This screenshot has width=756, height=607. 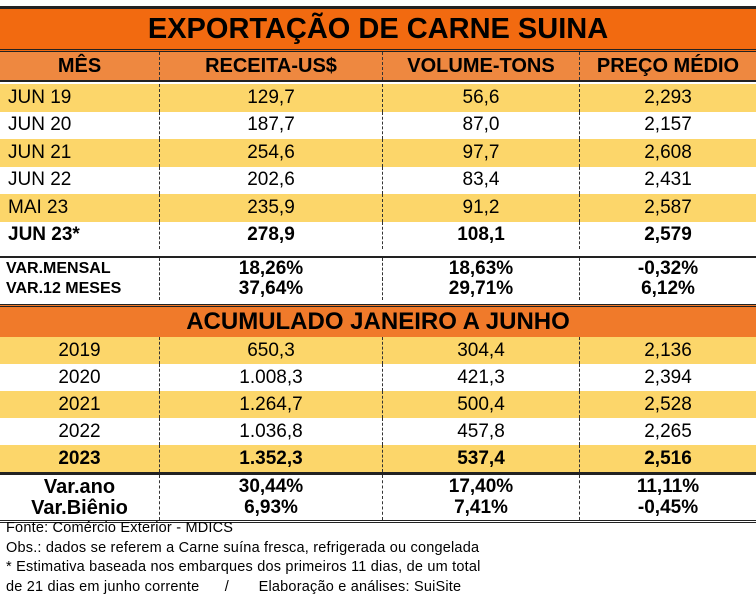 What do you see at coordinates (481, 458) in the screenshot?
I see `cell-volume: 537,4` at bounding box center [481, 458].